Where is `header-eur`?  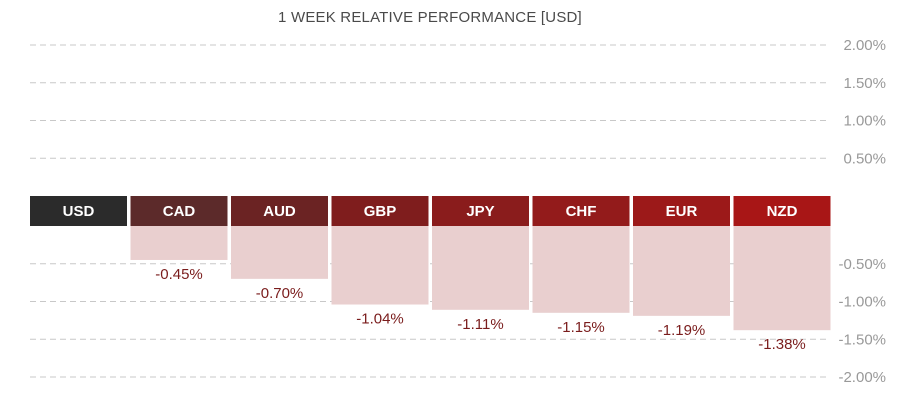
header-eur is located at coordinates (681, 211).